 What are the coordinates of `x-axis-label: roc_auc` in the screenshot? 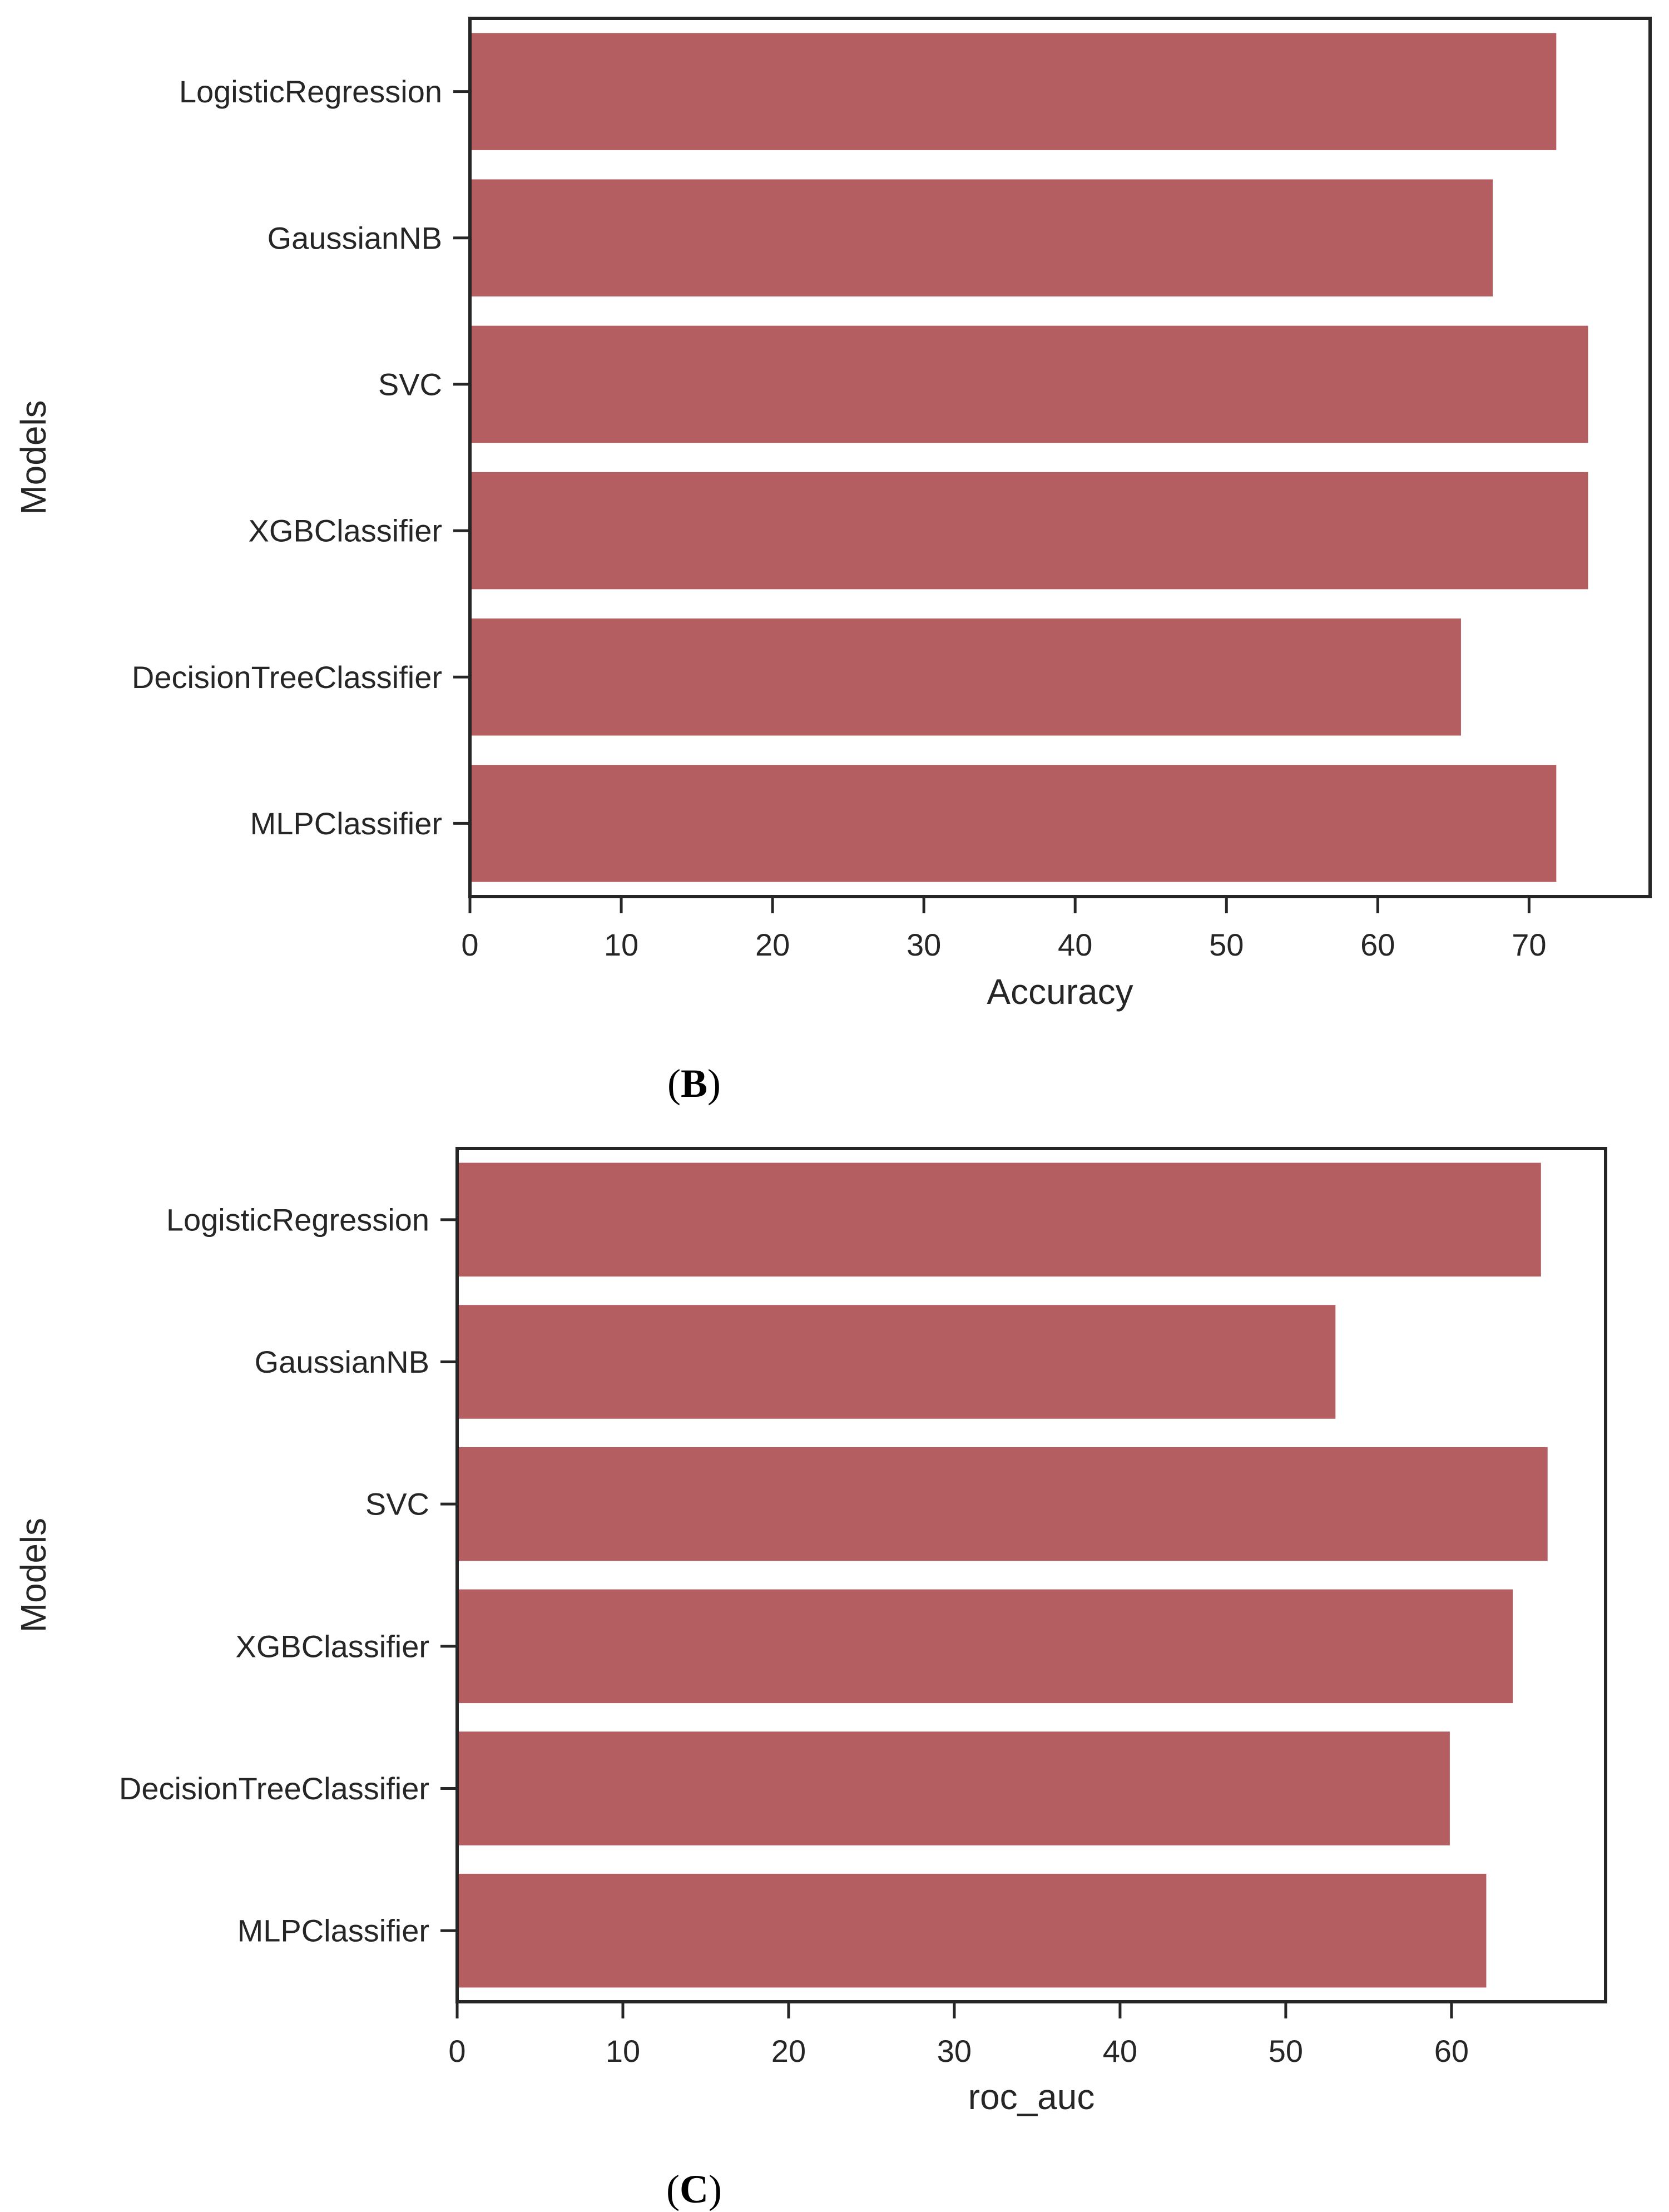 It's located at (1031, 2097).